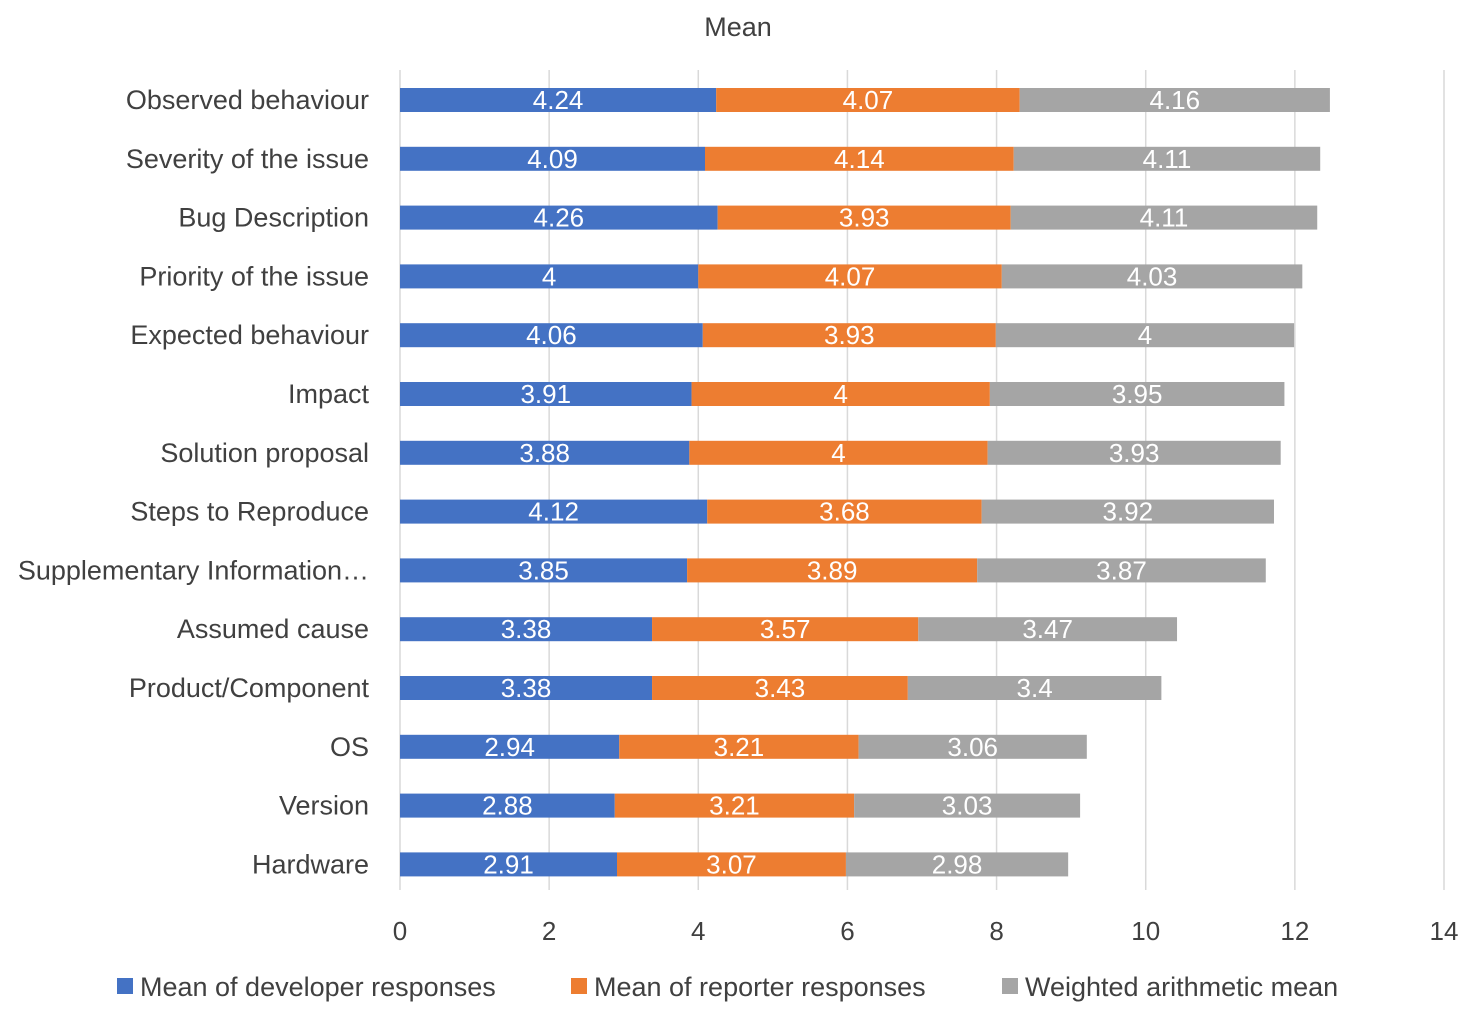  I want to click on data-label: 3.4, so click(1035, 688).